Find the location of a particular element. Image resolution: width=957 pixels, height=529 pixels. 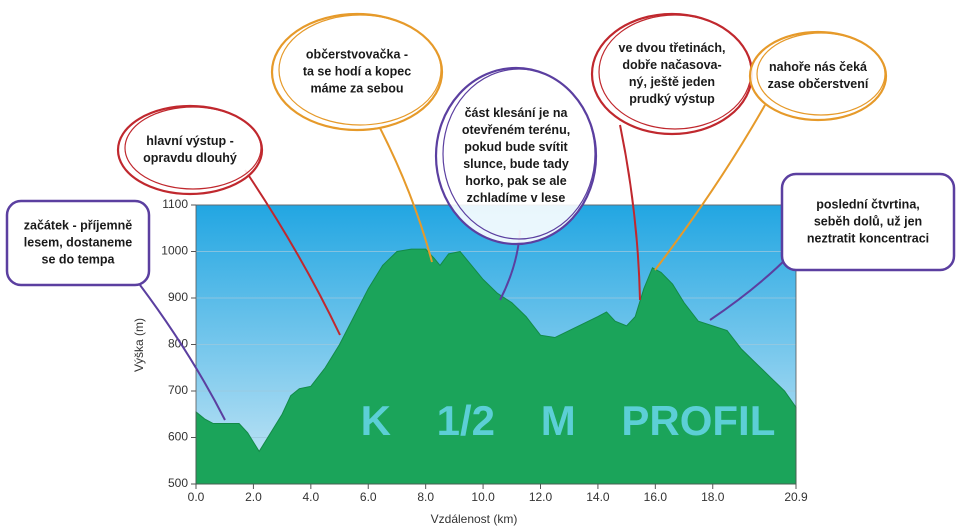

annotation-text: lesem, dostaneme is located at coordinates (78, 242).